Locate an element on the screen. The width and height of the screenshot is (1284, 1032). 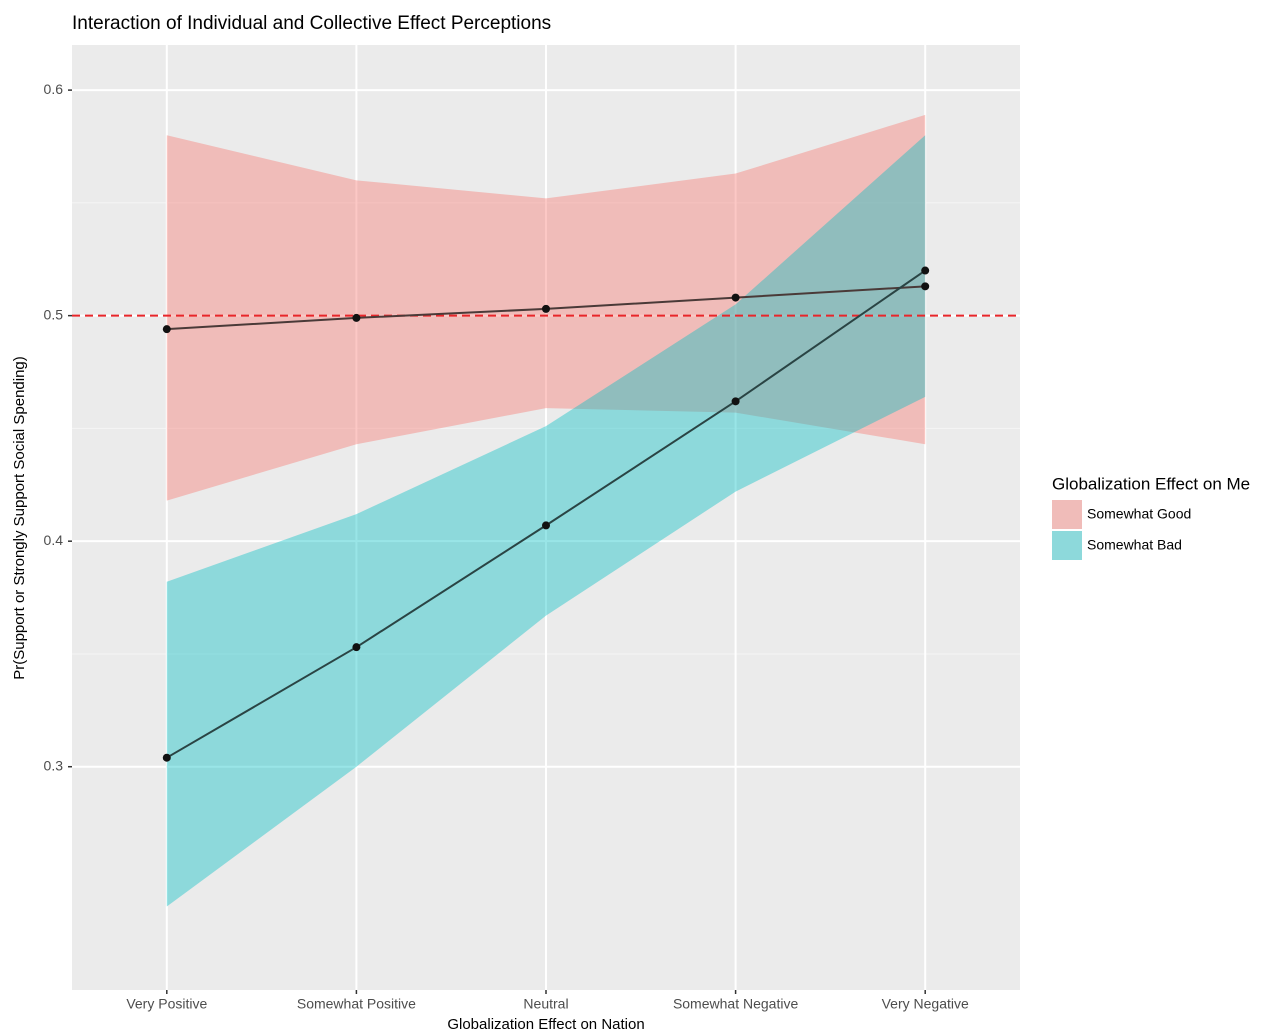
x-tick-label: Somewhat Positive is located at coordinates (356, 1004).